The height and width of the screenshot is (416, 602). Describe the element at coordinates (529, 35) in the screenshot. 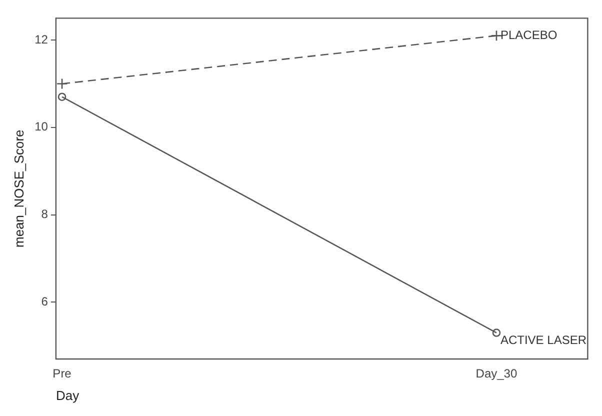

I see `series-label: PLACEBO` at that location.